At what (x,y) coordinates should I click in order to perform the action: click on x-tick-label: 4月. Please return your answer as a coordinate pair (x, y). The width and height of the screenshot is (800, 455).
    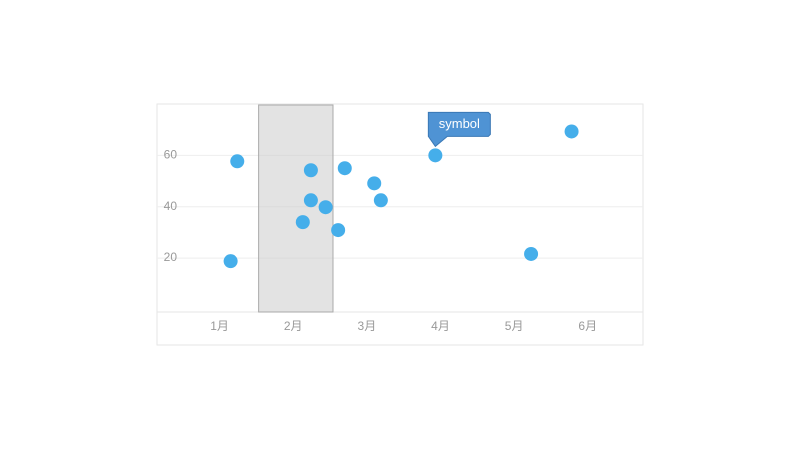
    Looking at the image, I should click on (440, 326).